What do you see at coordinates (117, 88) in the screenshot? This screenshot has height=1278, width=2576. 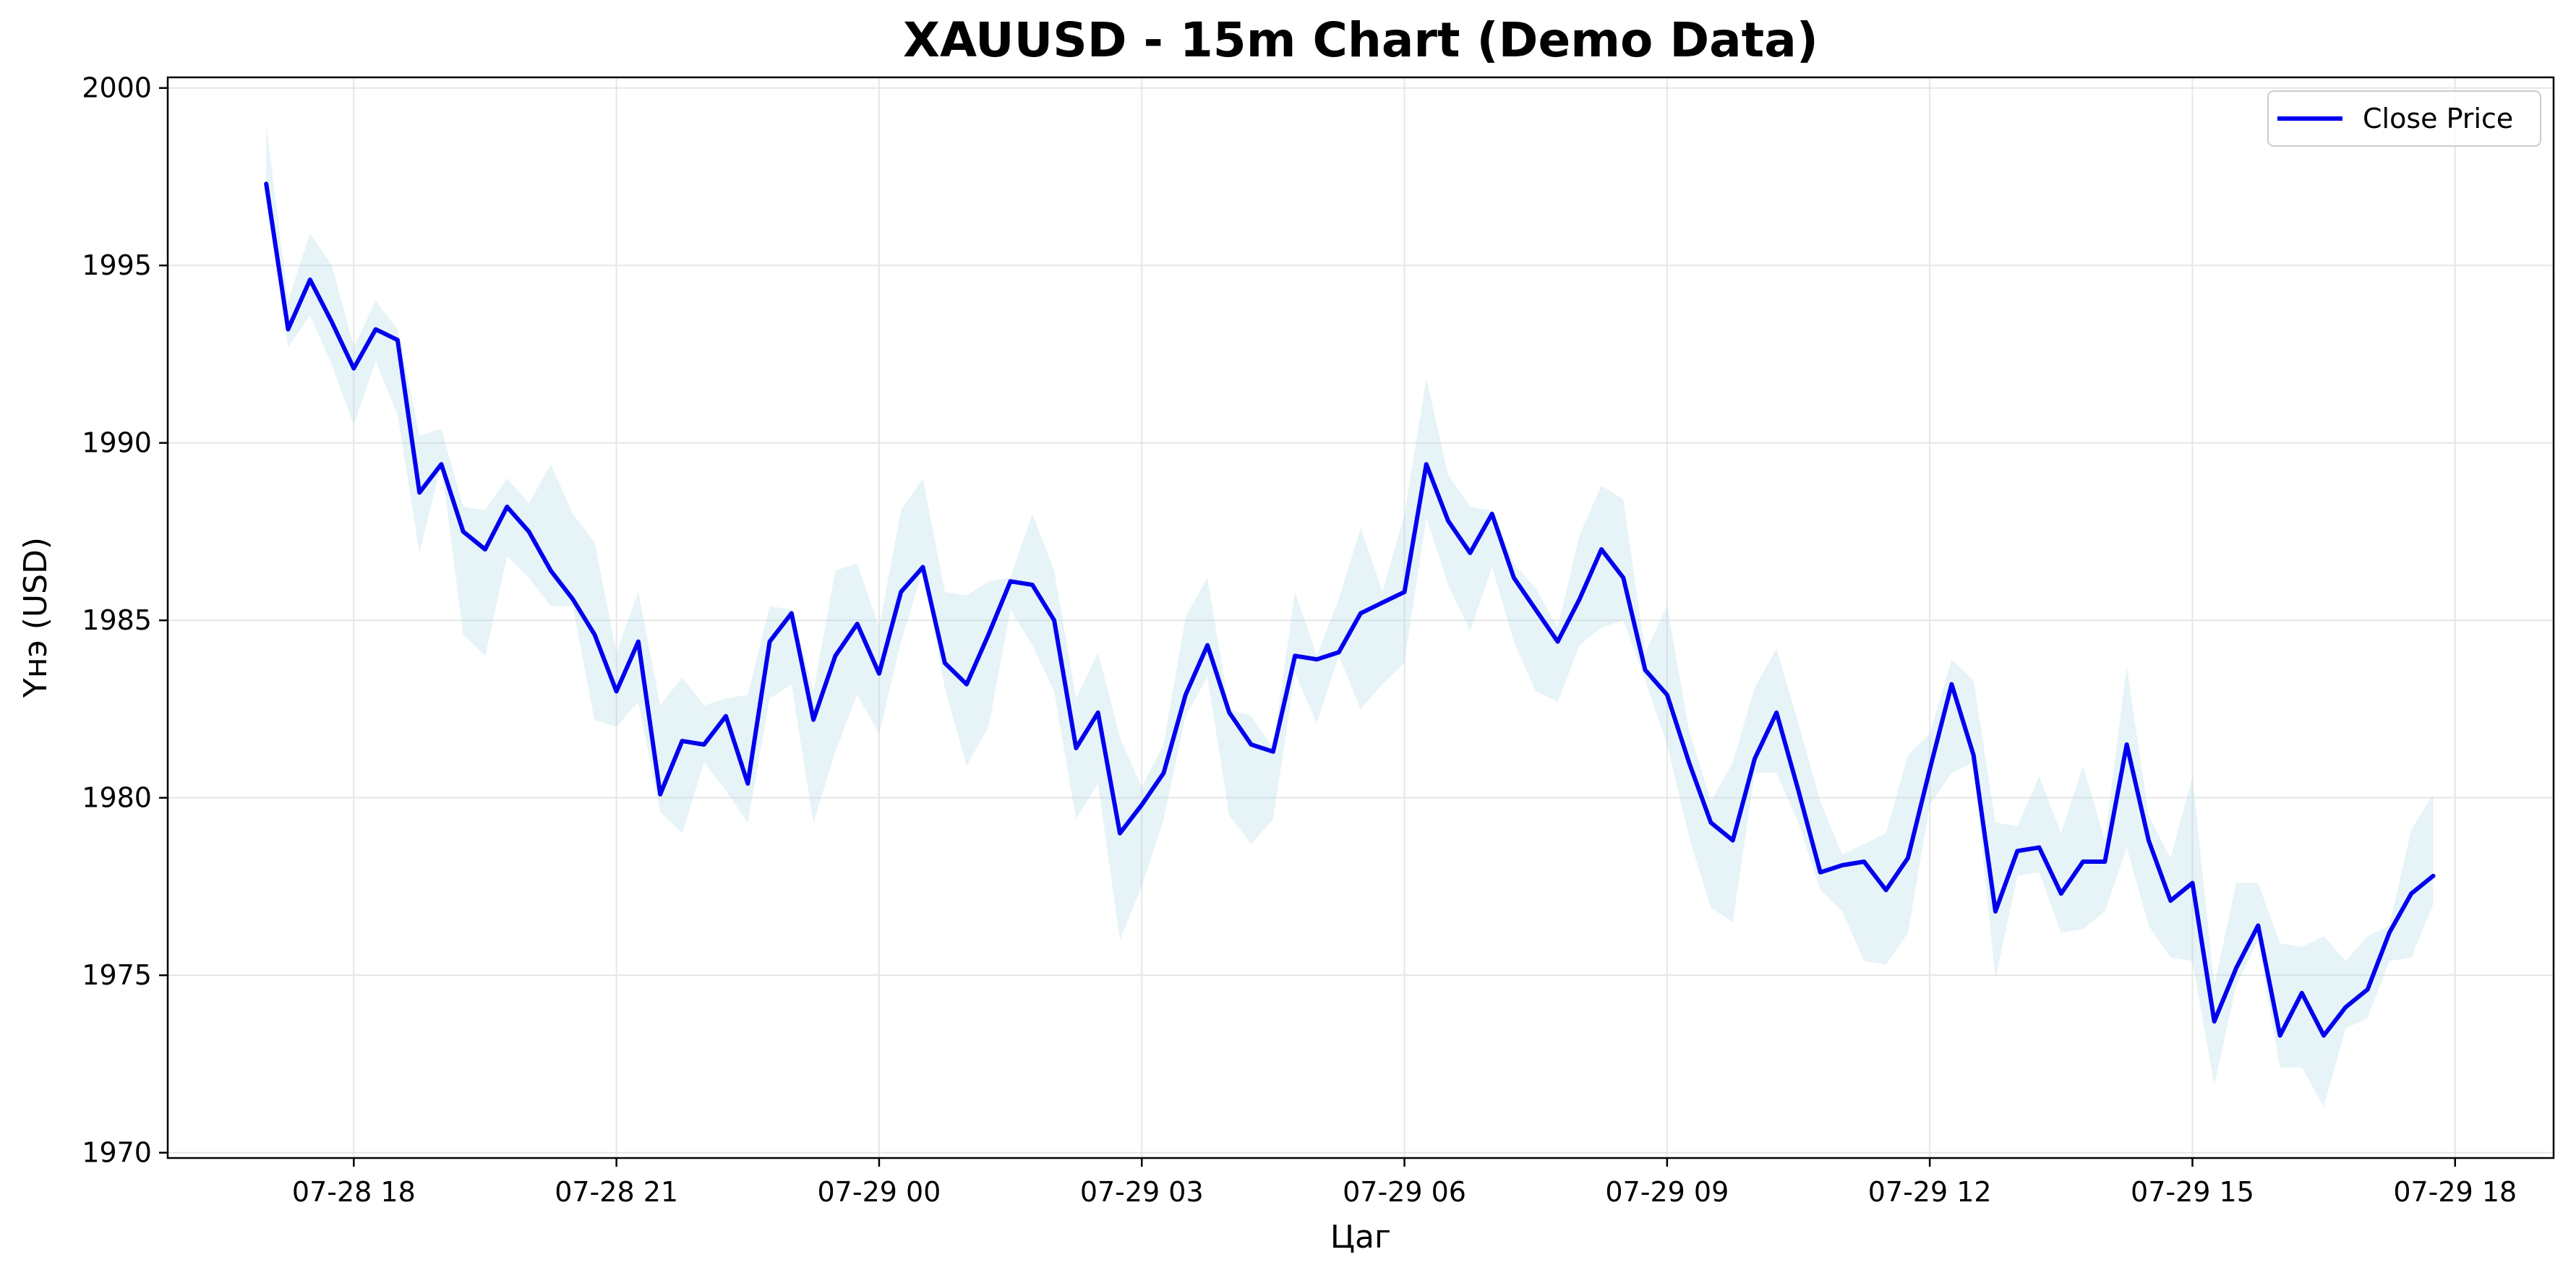 I see `y-tick-label: 2000` at bounding box center [117, 88].